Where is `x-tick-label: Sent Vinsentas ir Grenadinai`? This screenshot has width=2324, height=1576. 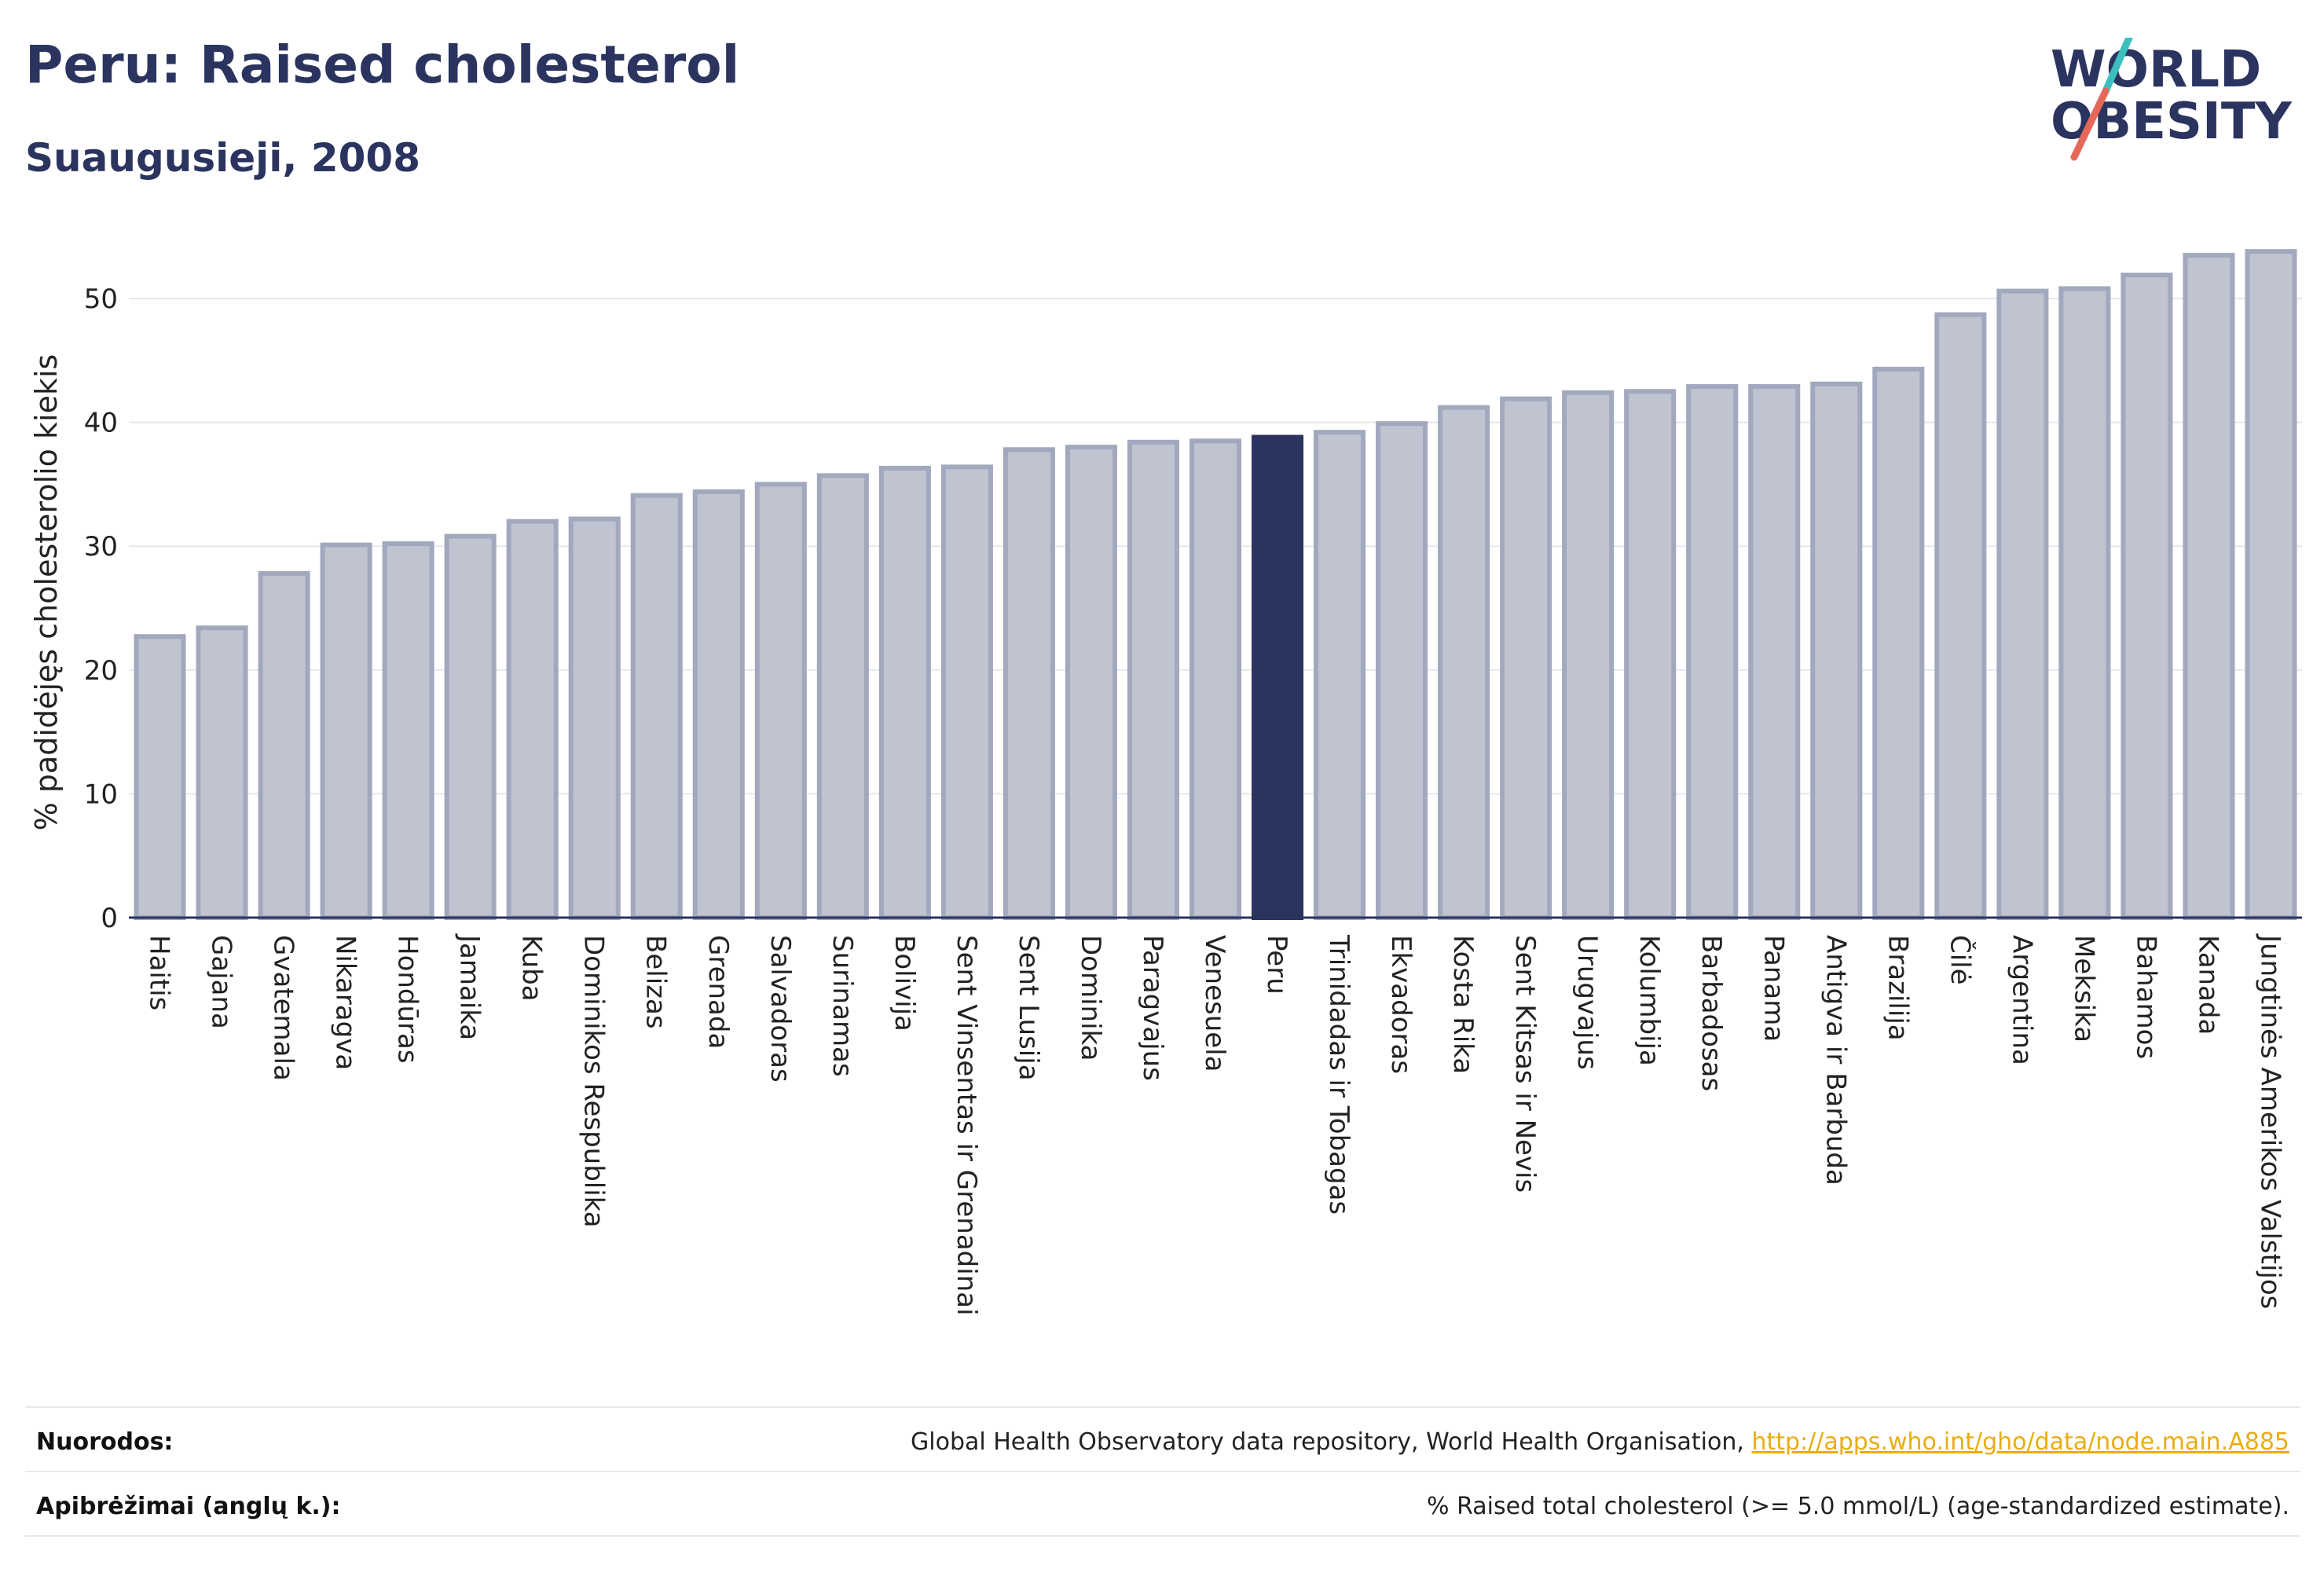
x-tick-label: Sent Vinsentas ir Grenadinai is located at coordinates (966, 1125).